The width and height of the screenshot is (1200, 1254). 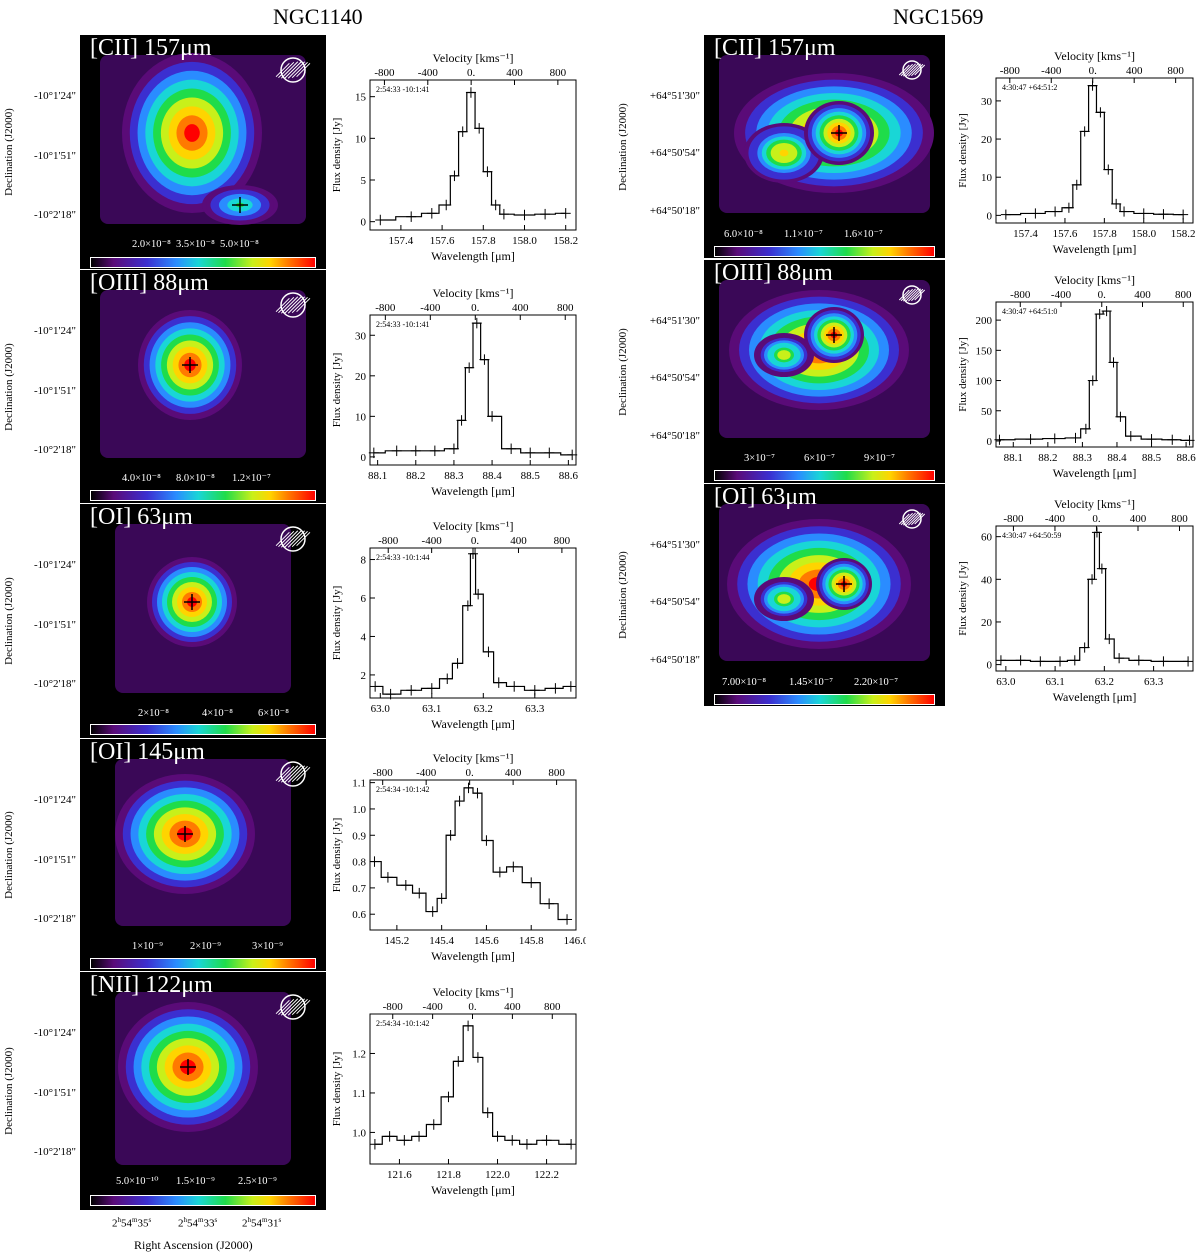 I want to click on ngc1140-map-panel: [OI] 63μm 2×10⁻⁸ 4×10⁻⁸ 6×10⁻⁸, so click(x=203, y=621).